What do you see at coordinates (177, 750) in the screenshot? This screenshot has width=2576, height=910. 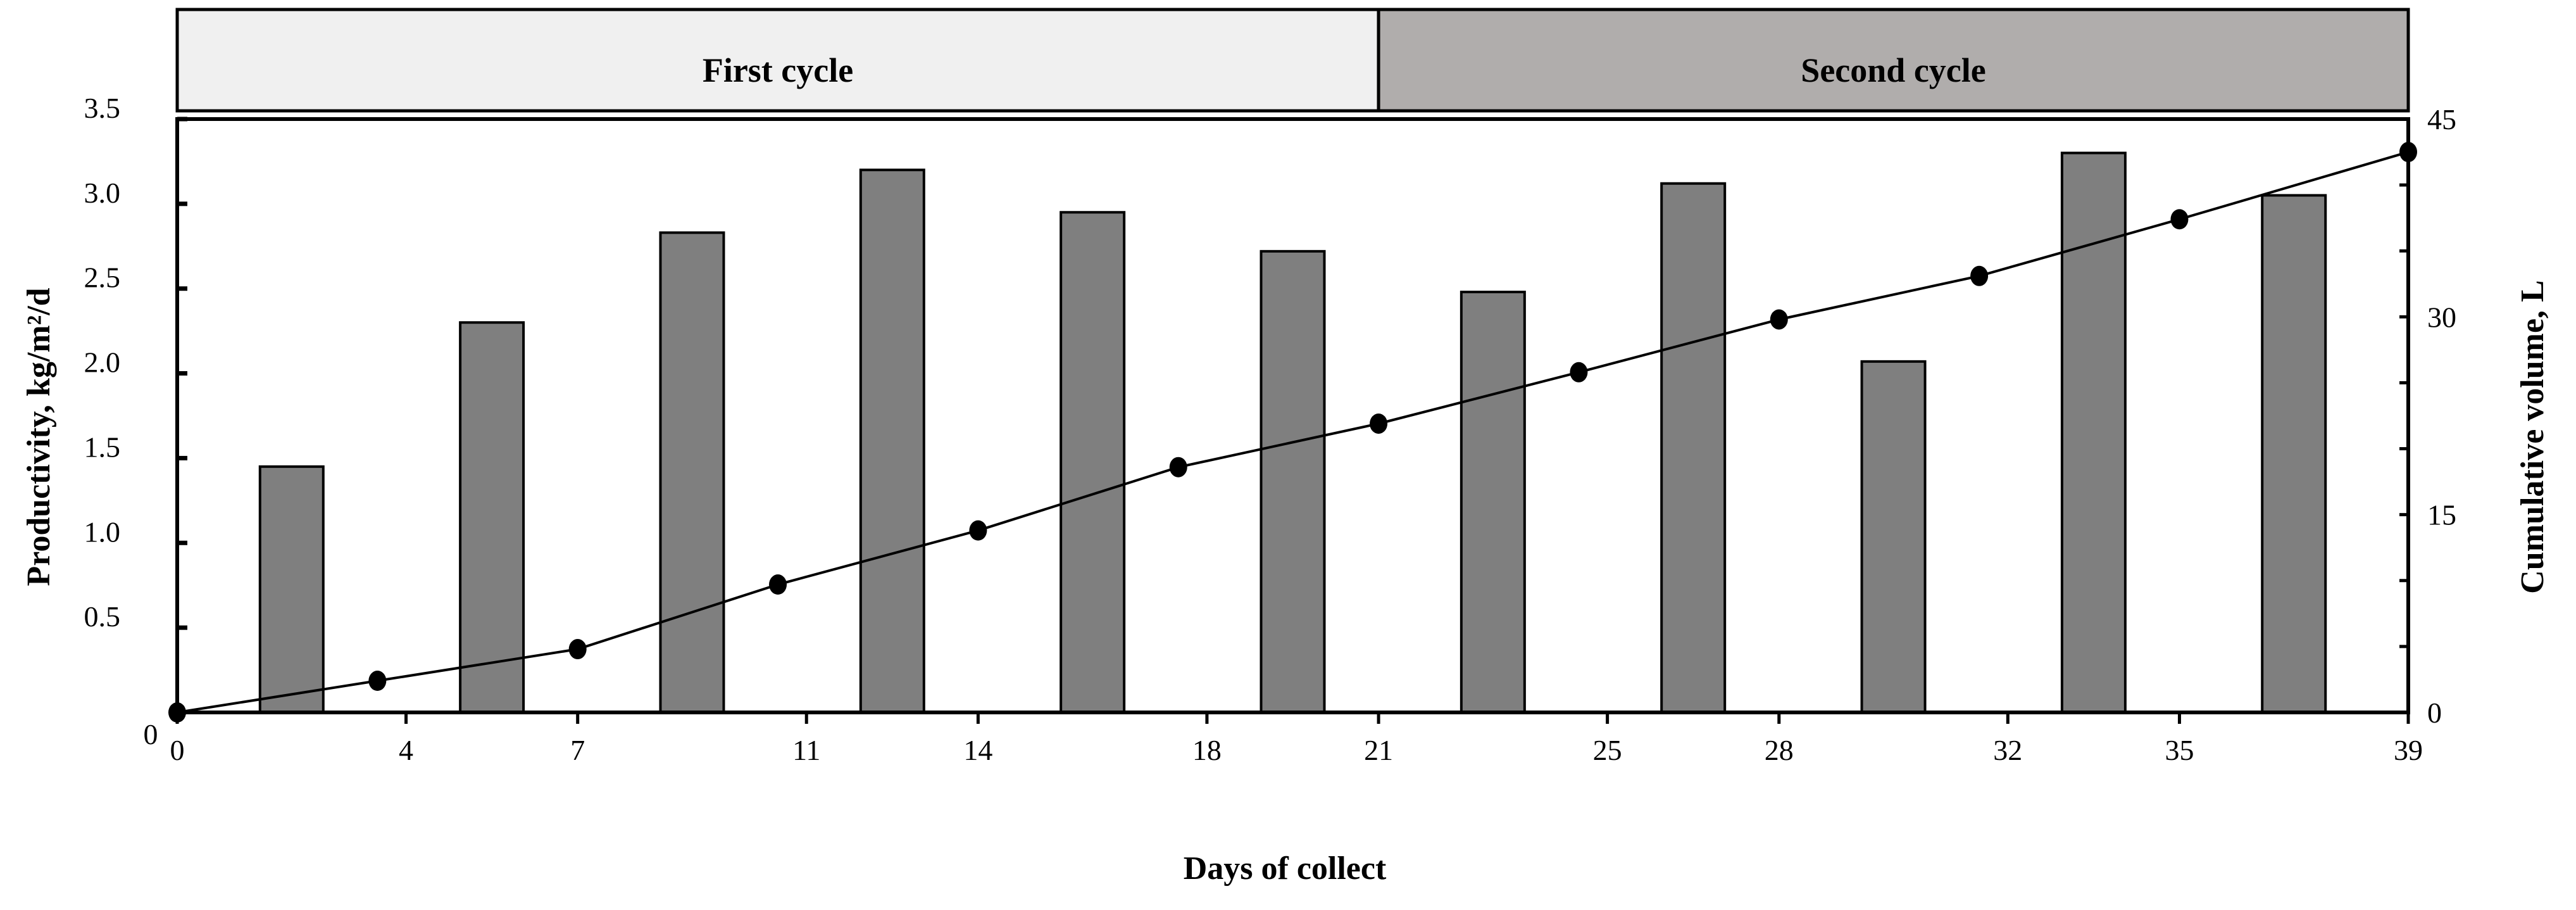 I see `x-tick-label: 0` at bounding box center [177, 750].